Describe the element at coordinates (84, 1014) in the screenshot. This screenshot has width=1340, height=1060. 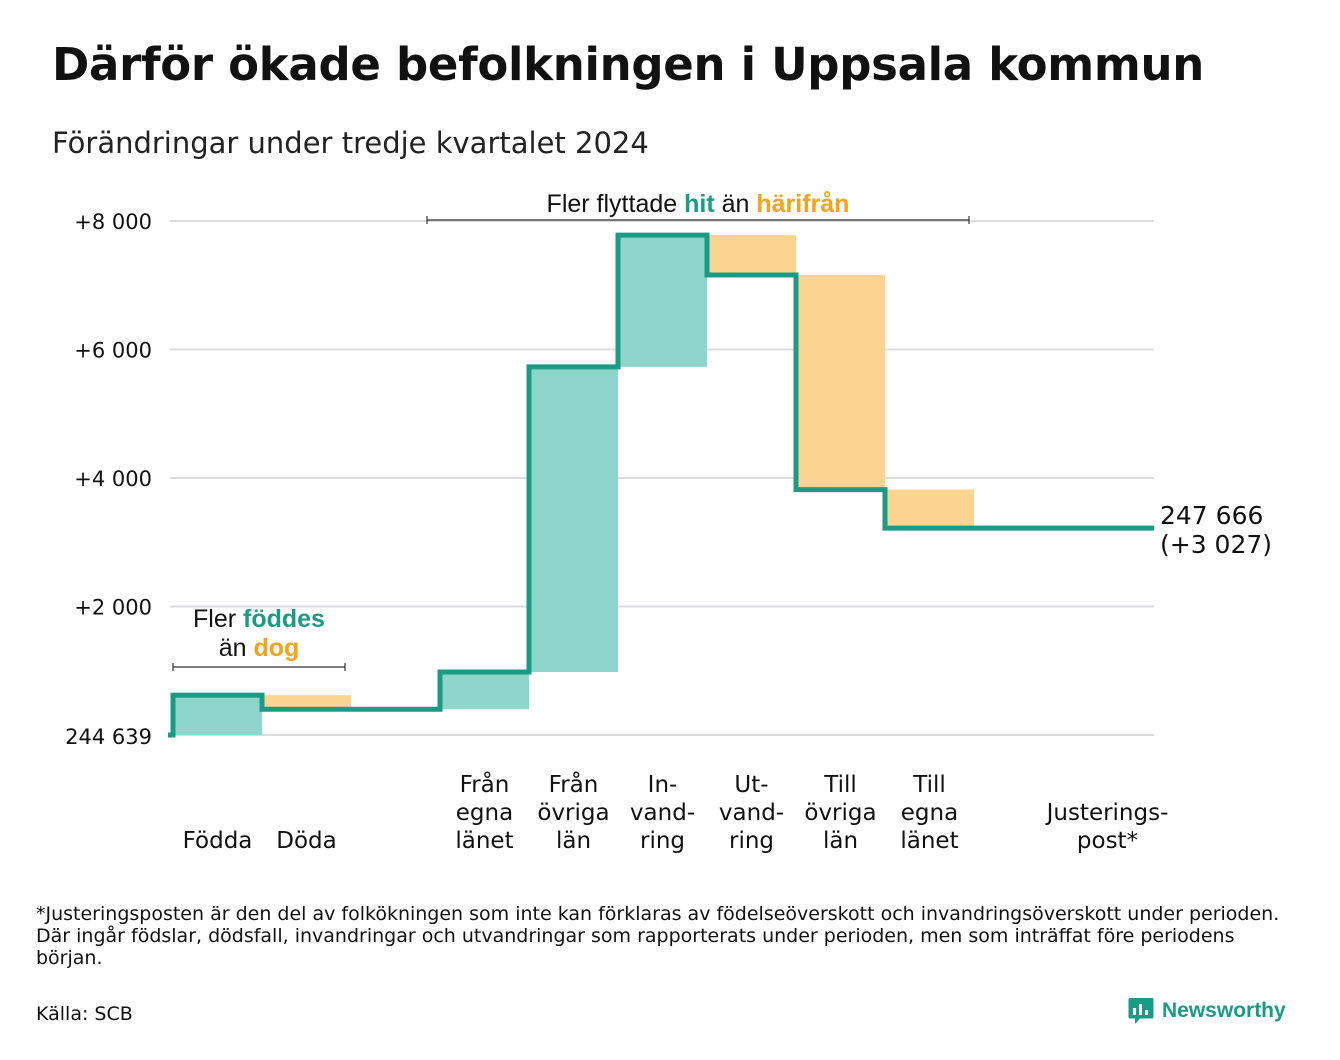
I see `source-text: Källa: SCB` at that location.